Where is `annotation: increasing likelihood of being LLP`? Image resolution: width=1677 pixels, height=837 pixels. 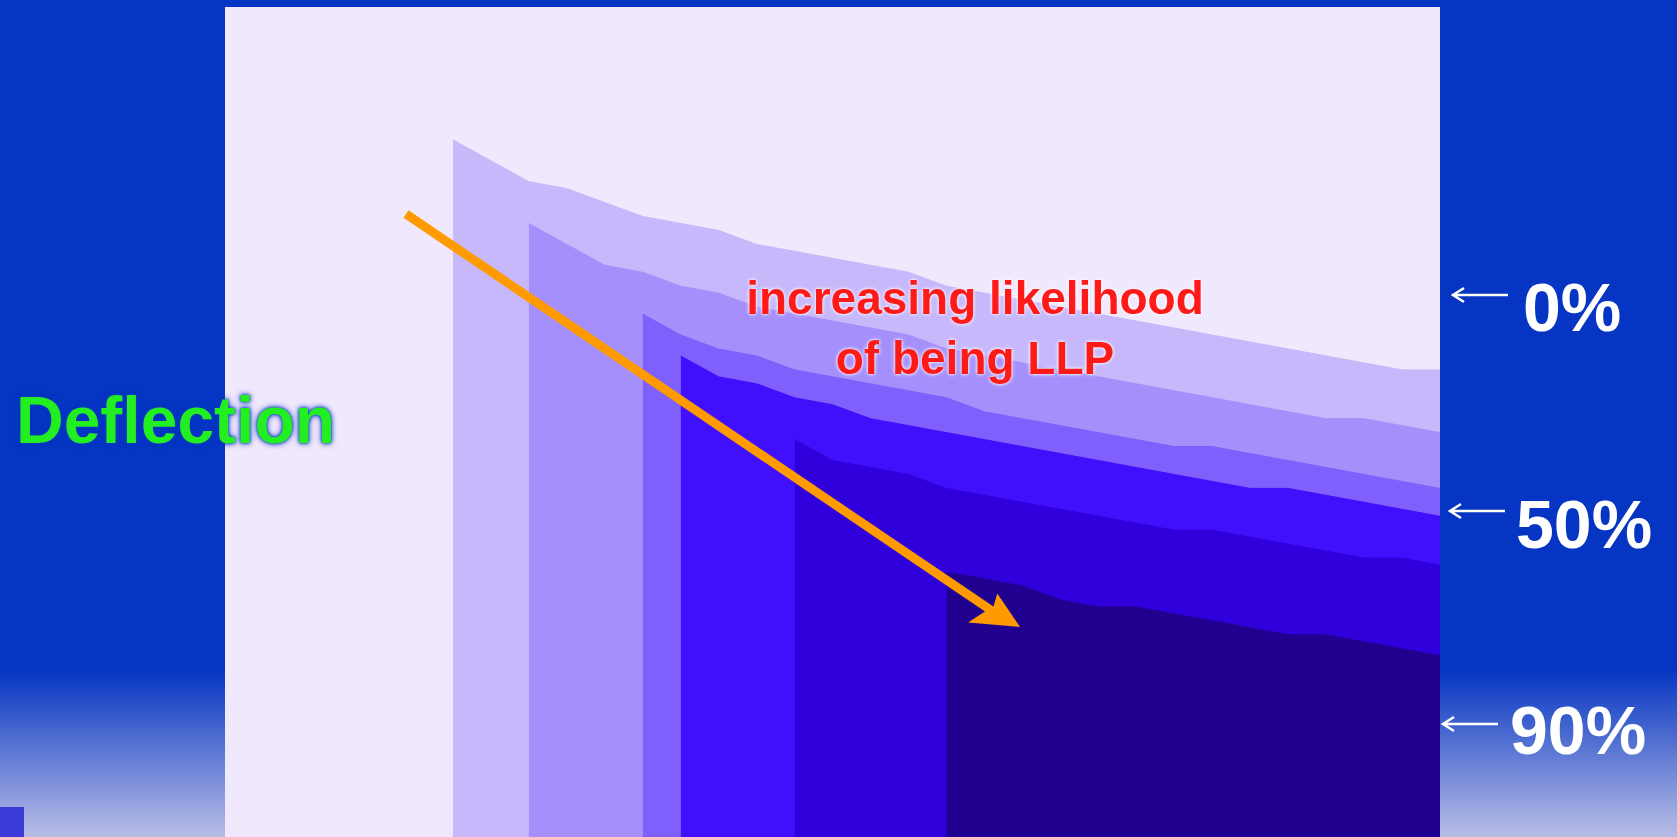 annotation: increasing likelihood of being LLP is located at coordinates (975, 328).